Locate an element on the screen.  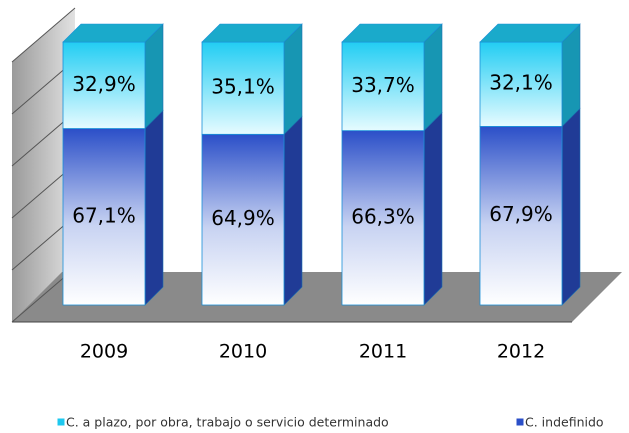
floor is located at coordinates (317, 297).